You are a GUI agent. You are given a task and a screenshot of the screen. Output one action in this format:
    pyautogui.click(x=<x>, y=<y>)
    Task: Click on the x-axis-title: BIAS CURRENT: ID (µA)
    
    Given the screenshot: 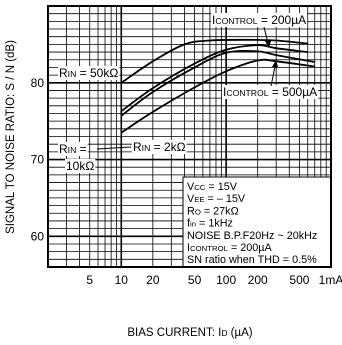 What is the action you would take?
    pyautogui.click(x=189, y=333)
    